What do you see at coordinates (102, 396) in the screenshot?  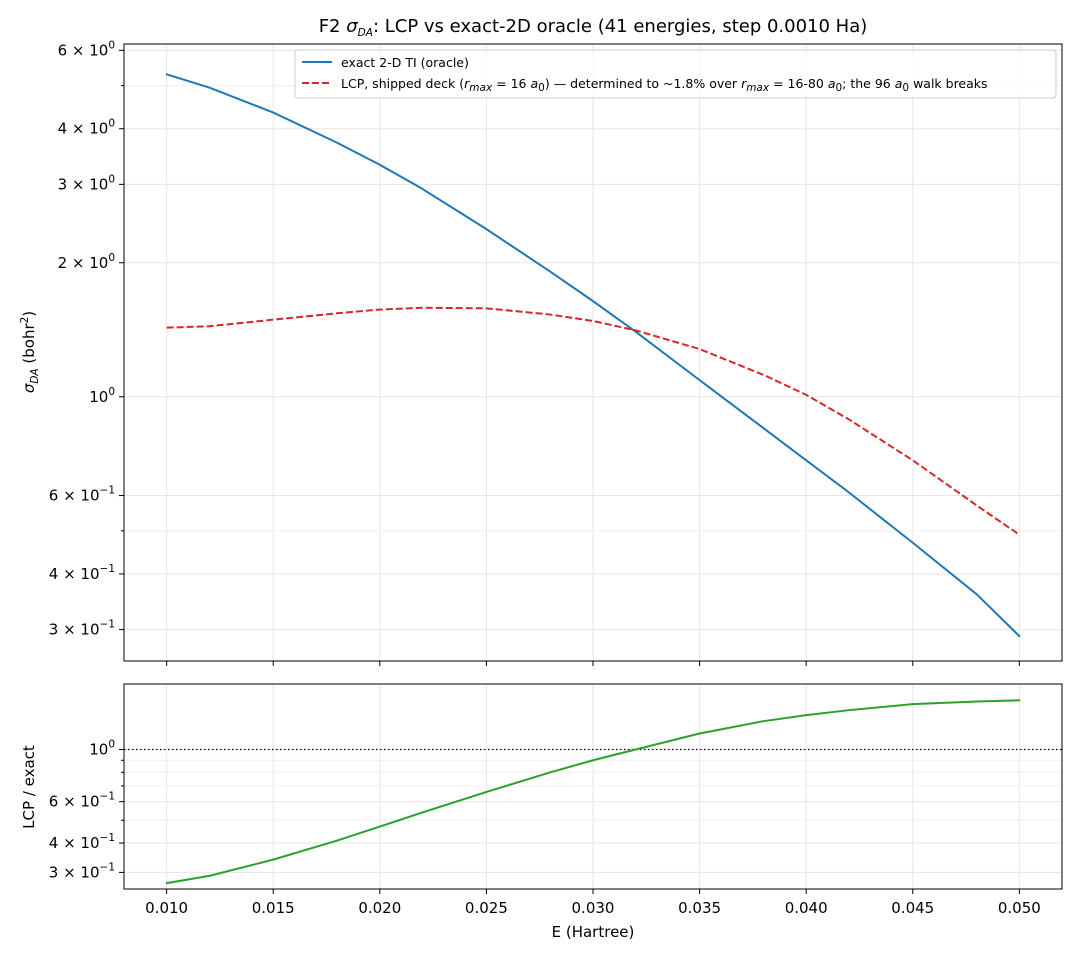 I see `top-y-tick-label: 100` at bounding box center [102, 396].